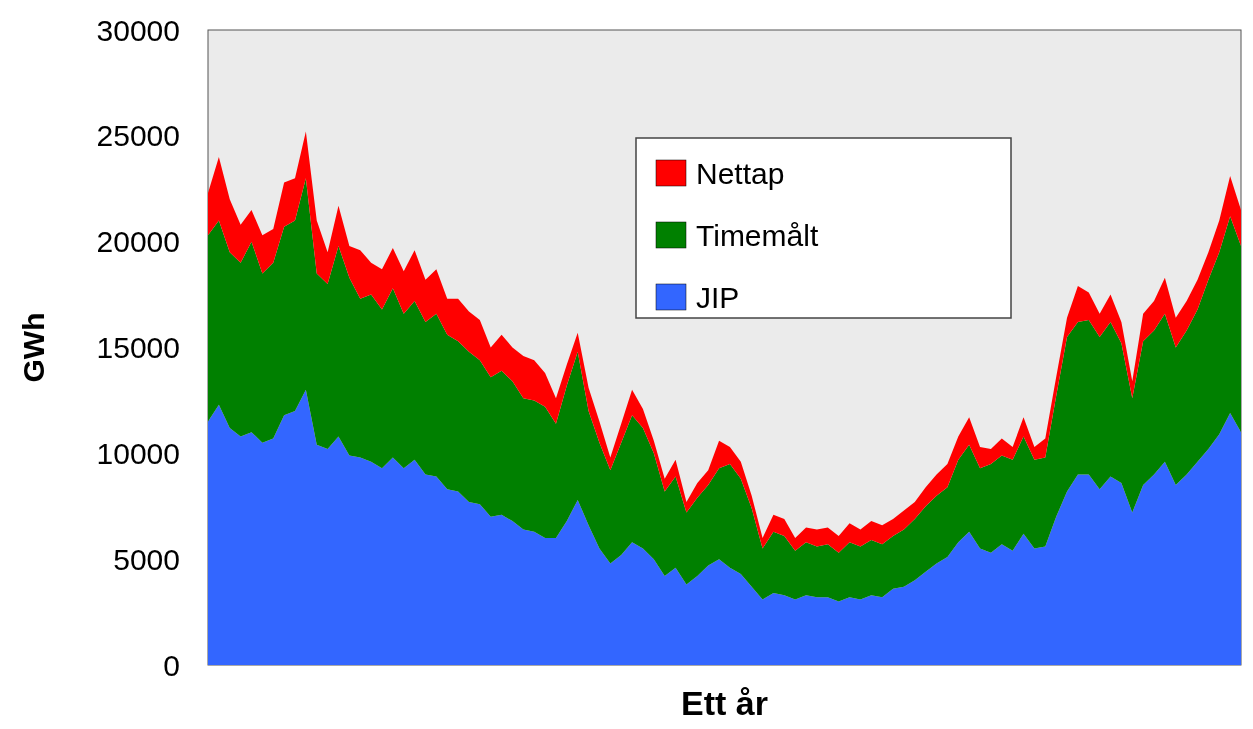 The height and width of the screenshot is (729, 1253). Describe the element at coordinates (724, 703) in the screenshot. I see `x-axis-title: Ett år` at that location.